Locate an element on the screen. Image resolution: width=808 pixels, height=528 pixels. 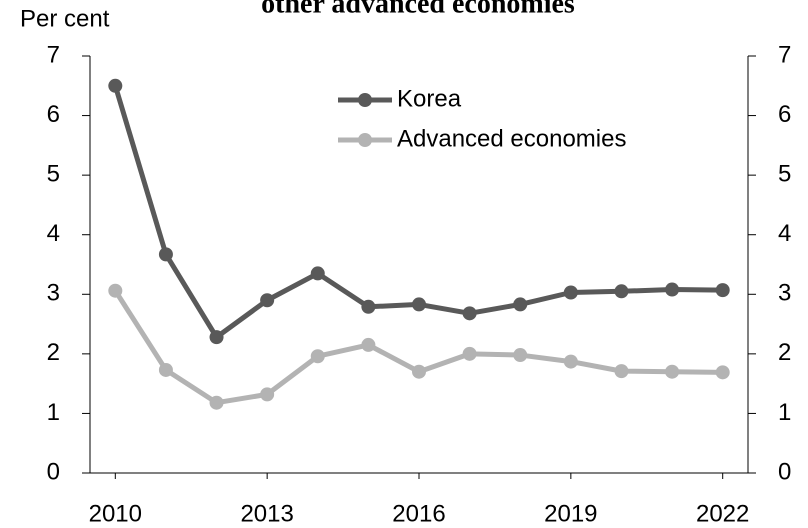
y2-tick-label: 4 is located at coordinates (784, 233).